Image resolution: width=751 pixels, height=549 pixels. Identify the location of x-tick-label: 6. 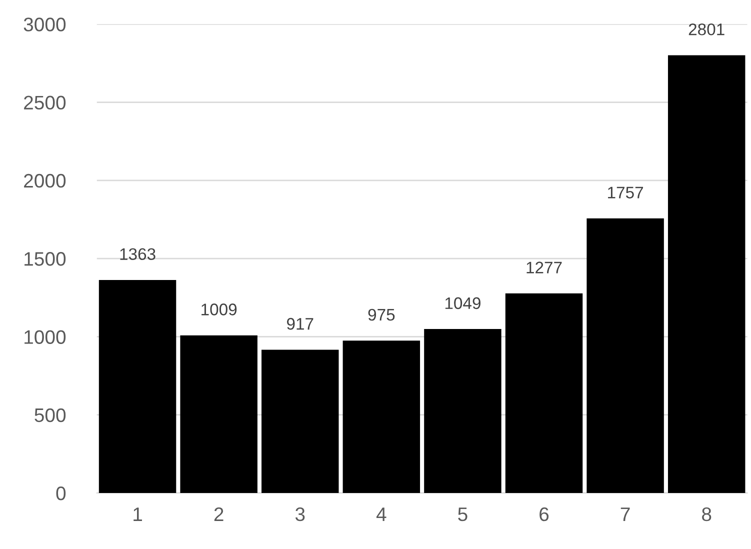
(544, 514).